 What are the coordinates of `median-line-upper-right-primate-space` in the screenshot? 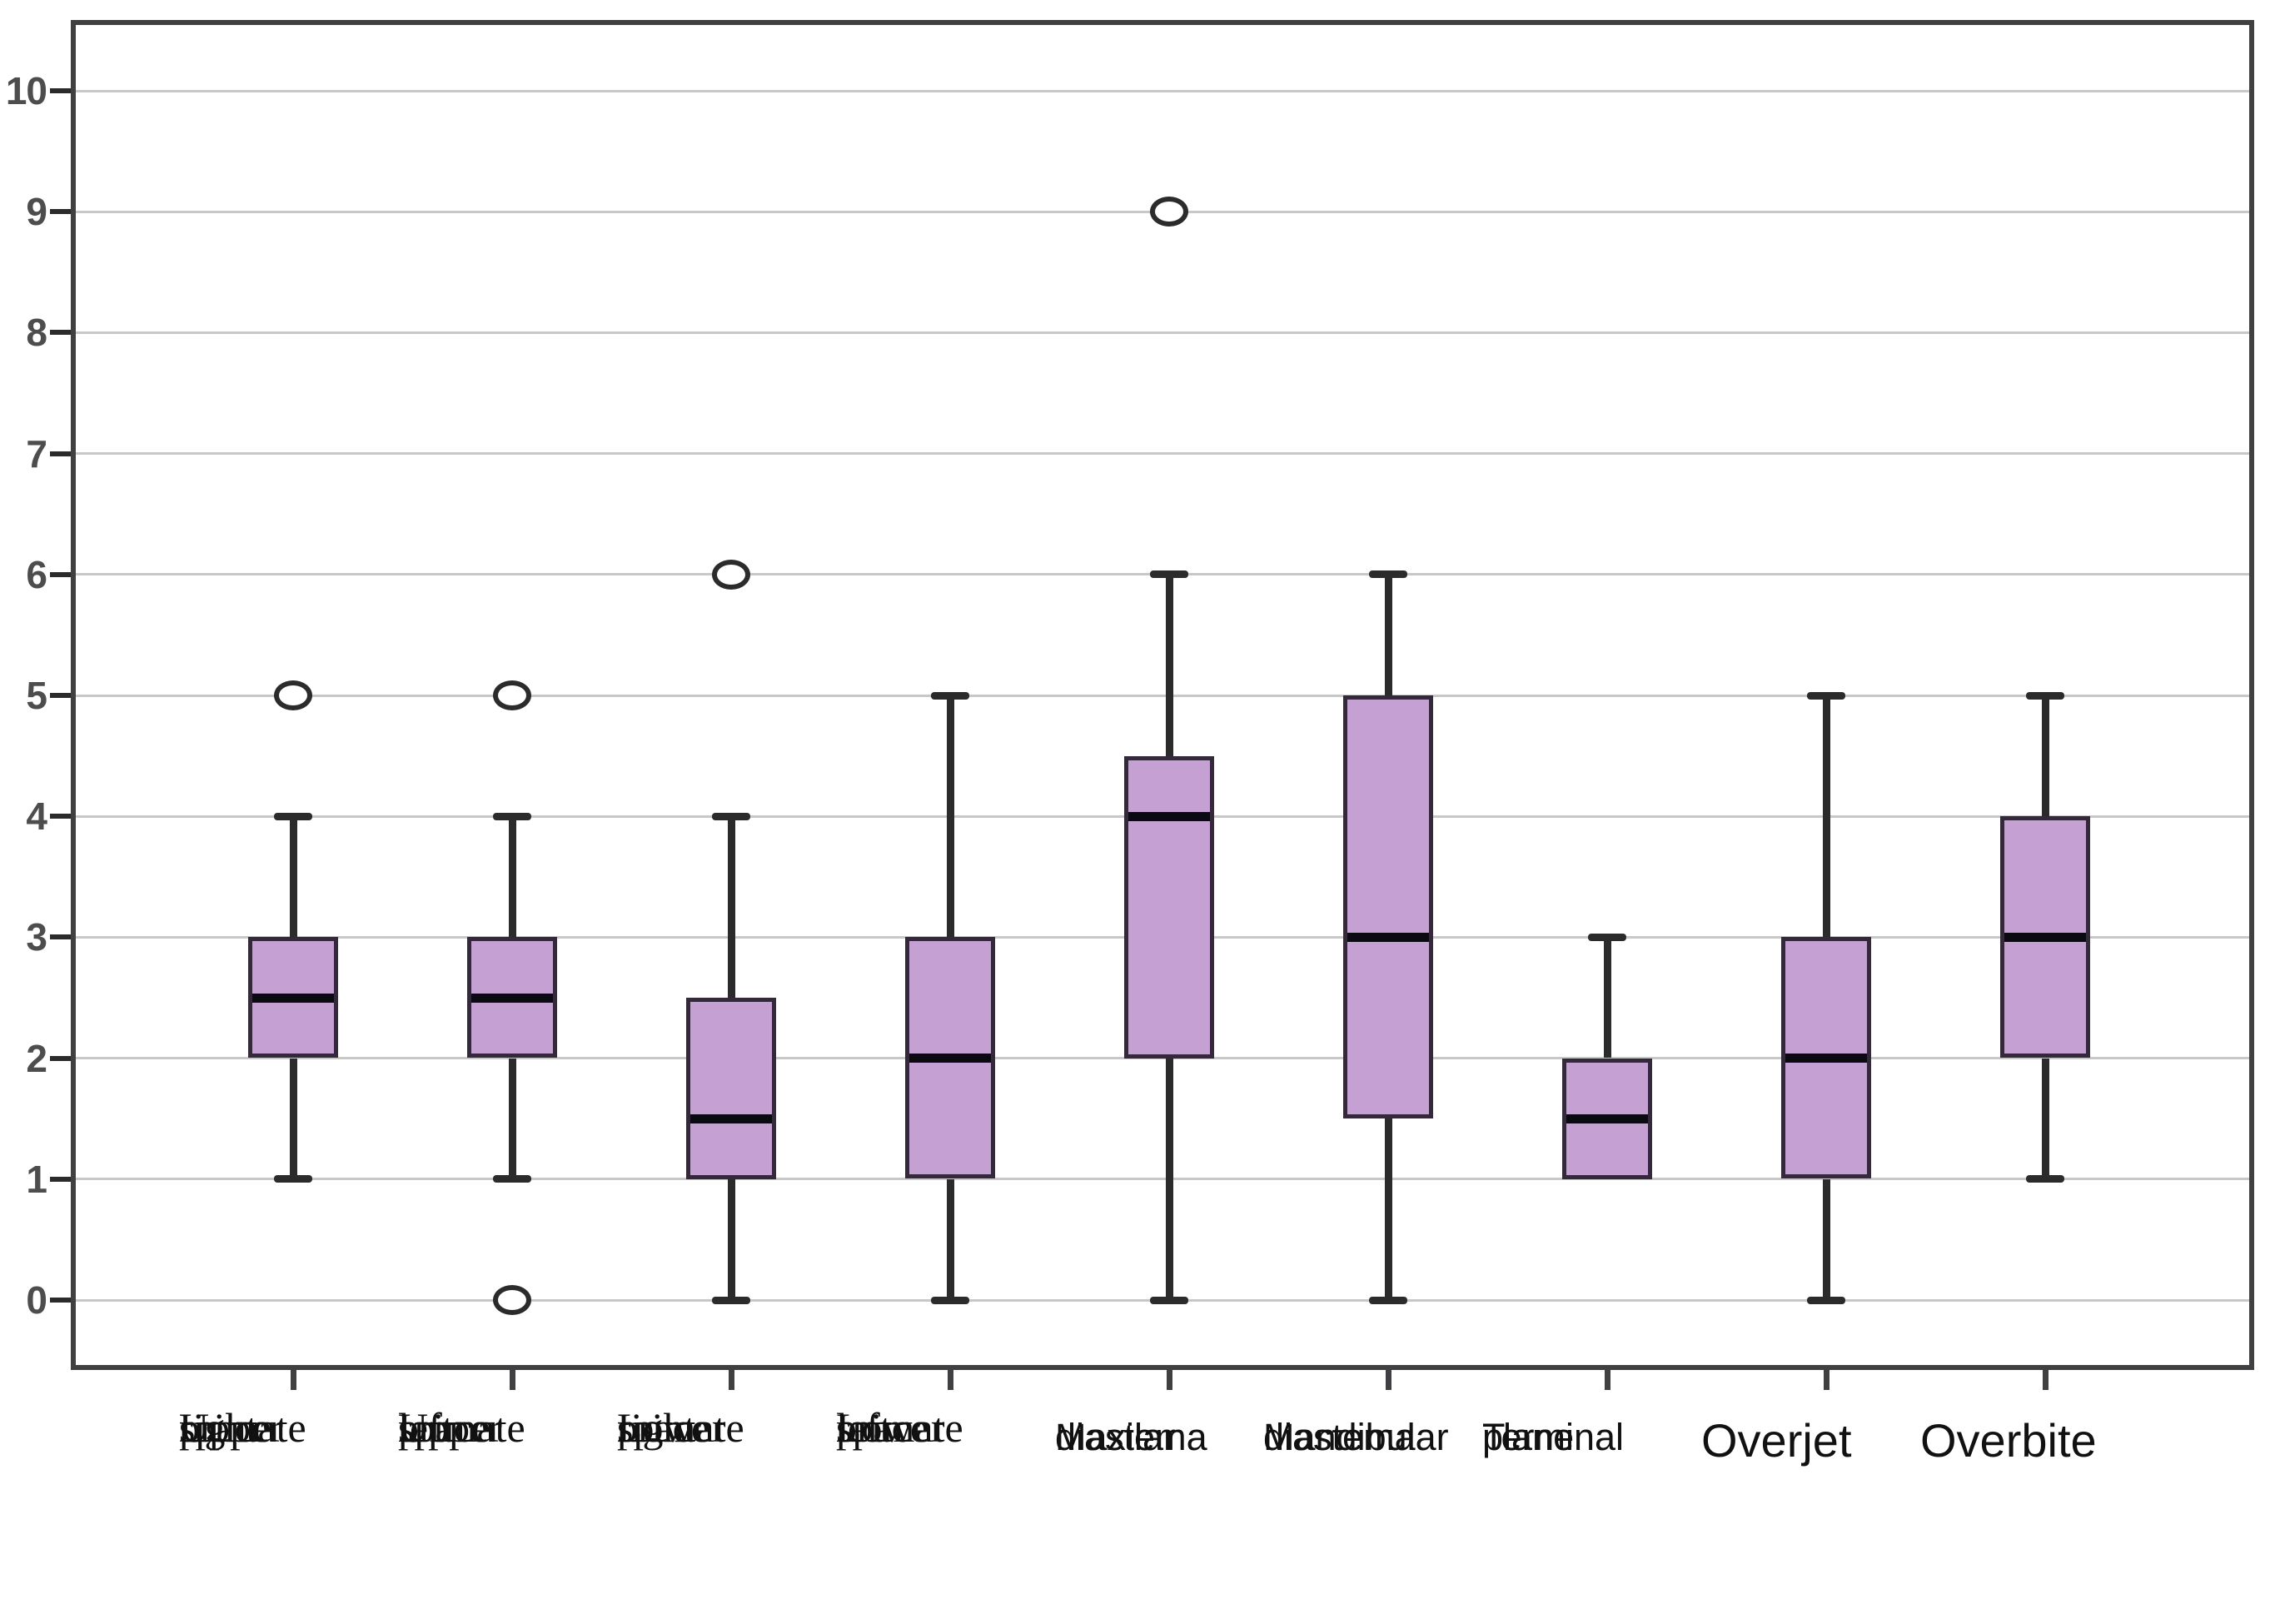 It's located at (293, 999).